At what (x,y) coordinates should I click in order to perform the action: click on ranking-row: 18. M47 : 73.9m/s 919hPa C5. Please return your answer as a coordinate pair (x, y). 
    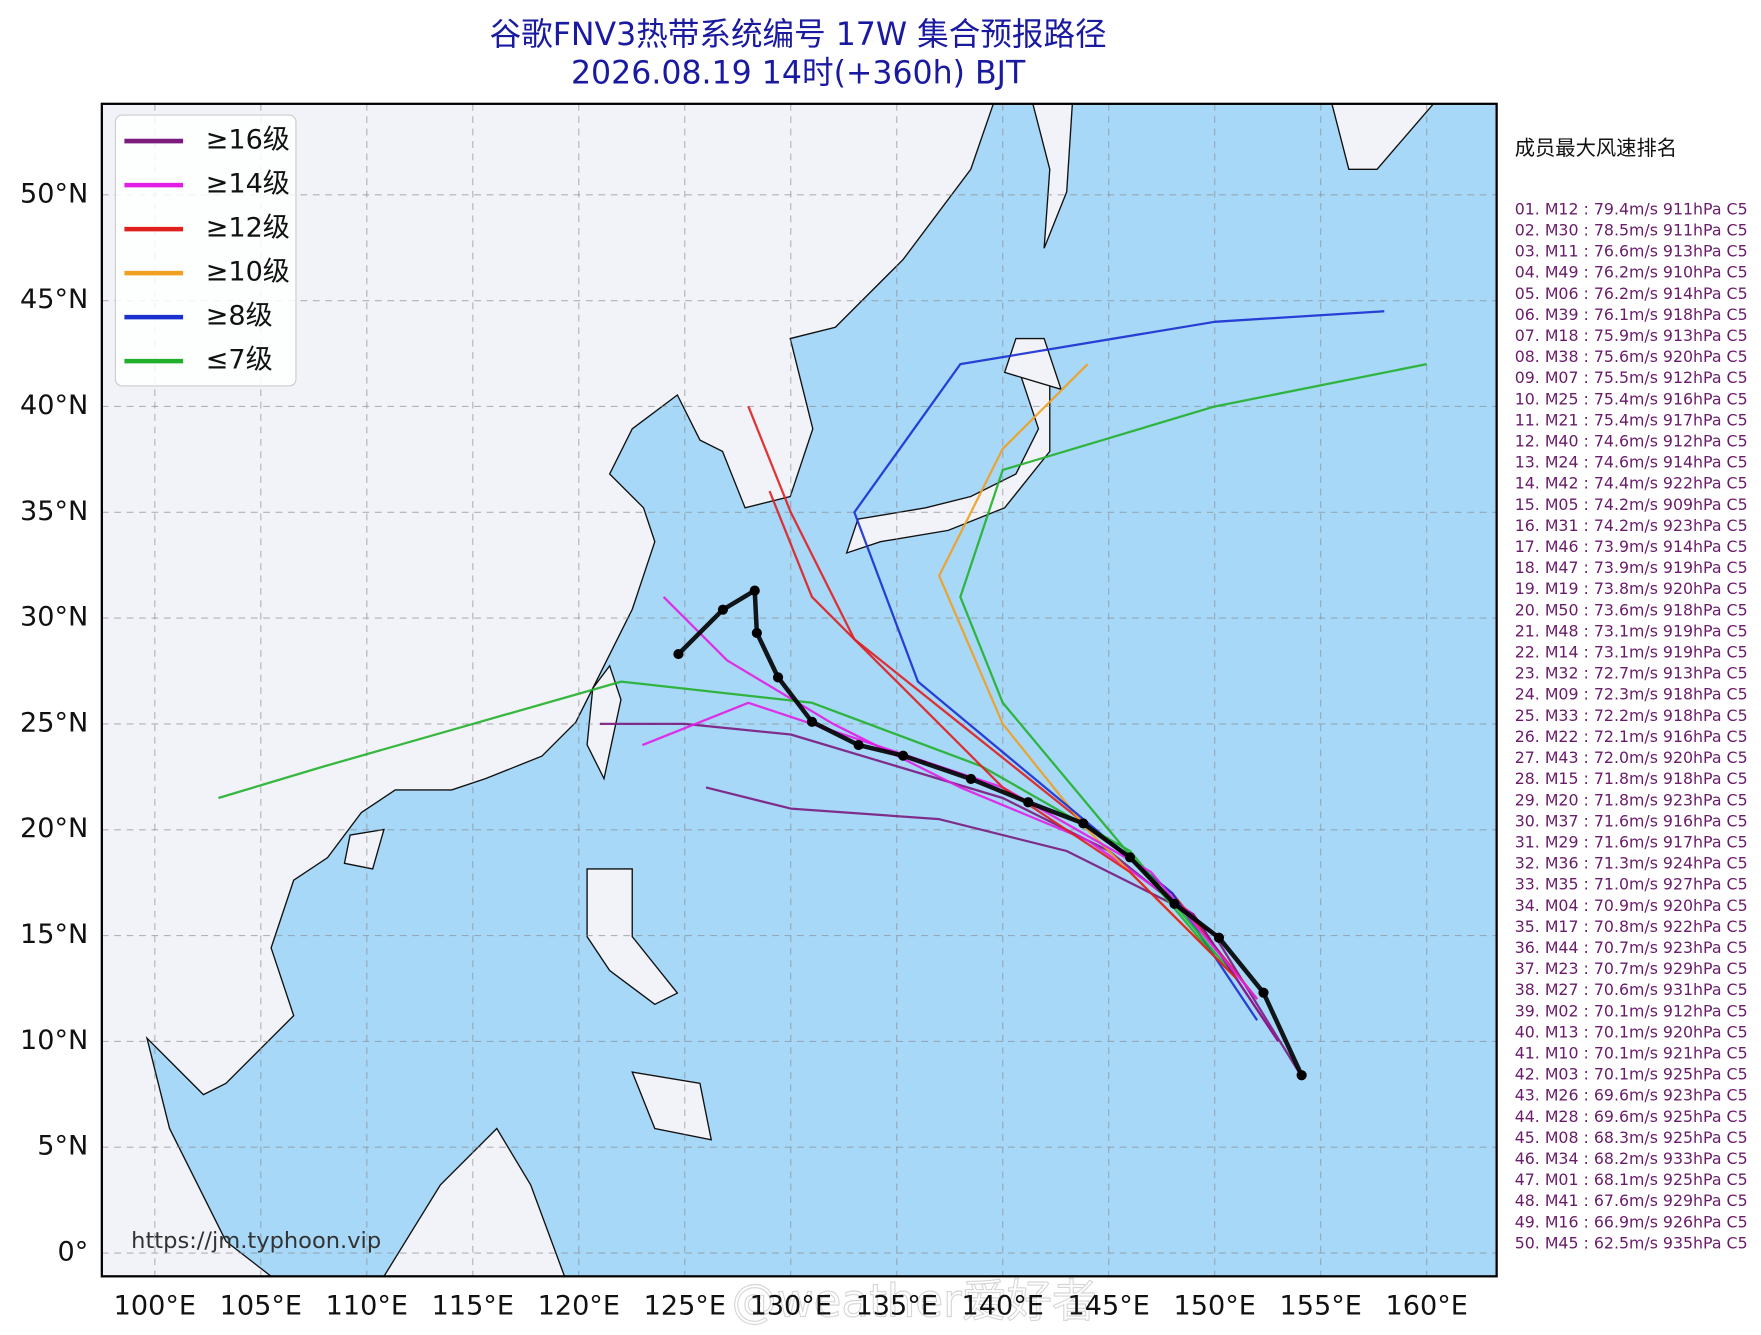
    Looking at the image, I should click on (1631, 567).